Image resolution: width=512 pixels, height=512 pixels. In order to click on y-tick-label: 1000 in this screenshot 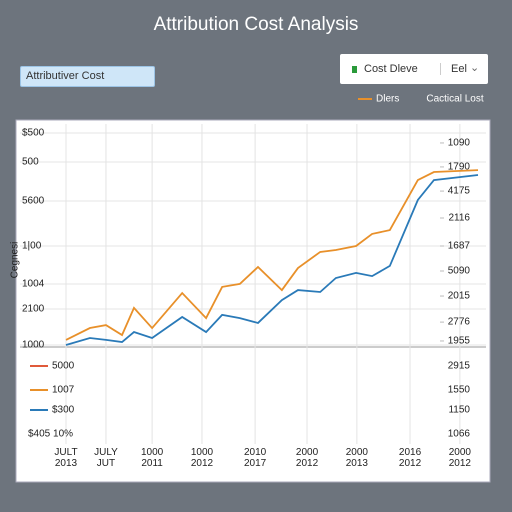, I will do `click(33, 345)`.